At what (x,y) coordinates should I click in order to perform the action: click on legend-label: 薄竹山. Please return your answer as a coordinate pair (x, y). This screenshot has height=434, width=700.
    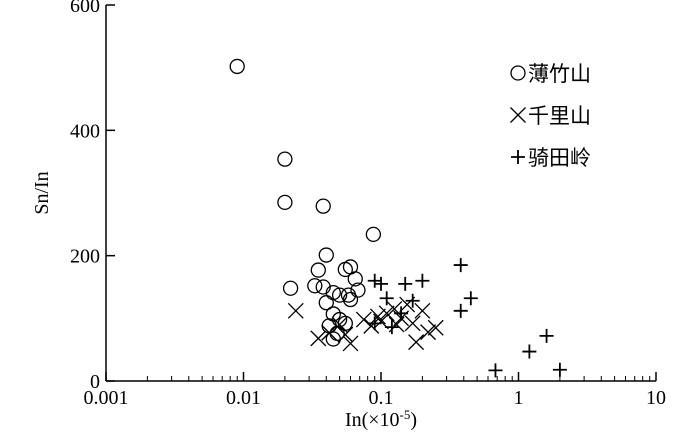
    Looking at the image, I should click on (559, 74).